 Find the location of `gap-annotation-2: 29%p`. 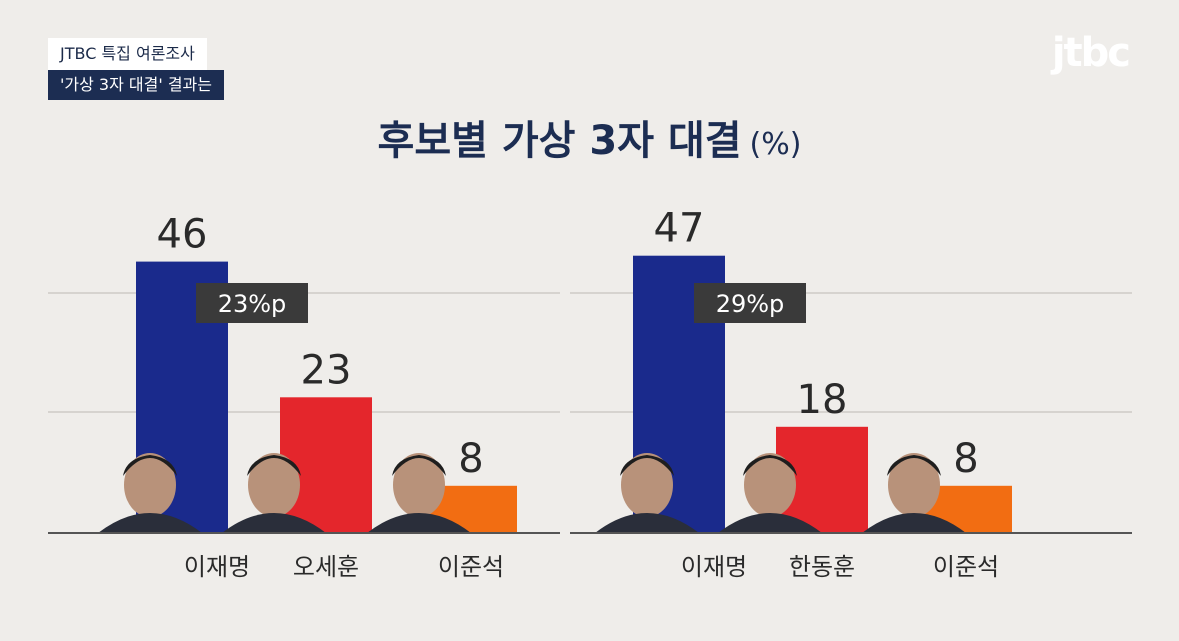

gap-annotation-2: 29%p is located at coordinates (750, 304).